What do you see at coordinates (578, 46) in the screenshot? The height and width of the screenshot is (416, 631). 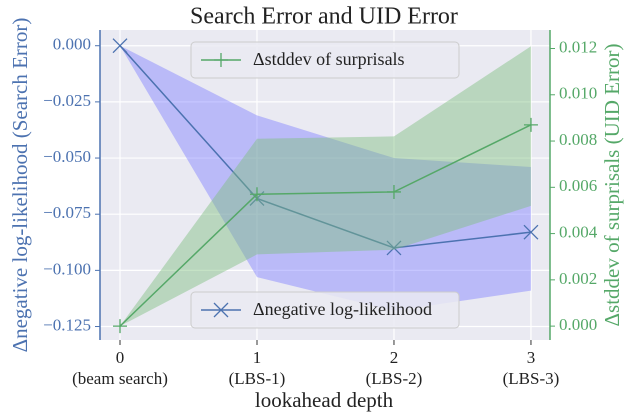 I see `y2-tick-label: 0.012` at bounding box center [578, 46].